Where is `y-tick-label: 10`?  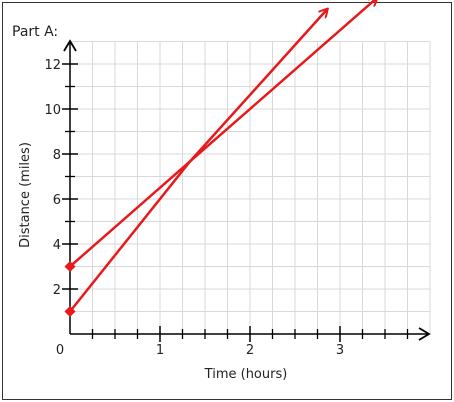
y-tick-label: 10 is located at coordinates (52, 110).